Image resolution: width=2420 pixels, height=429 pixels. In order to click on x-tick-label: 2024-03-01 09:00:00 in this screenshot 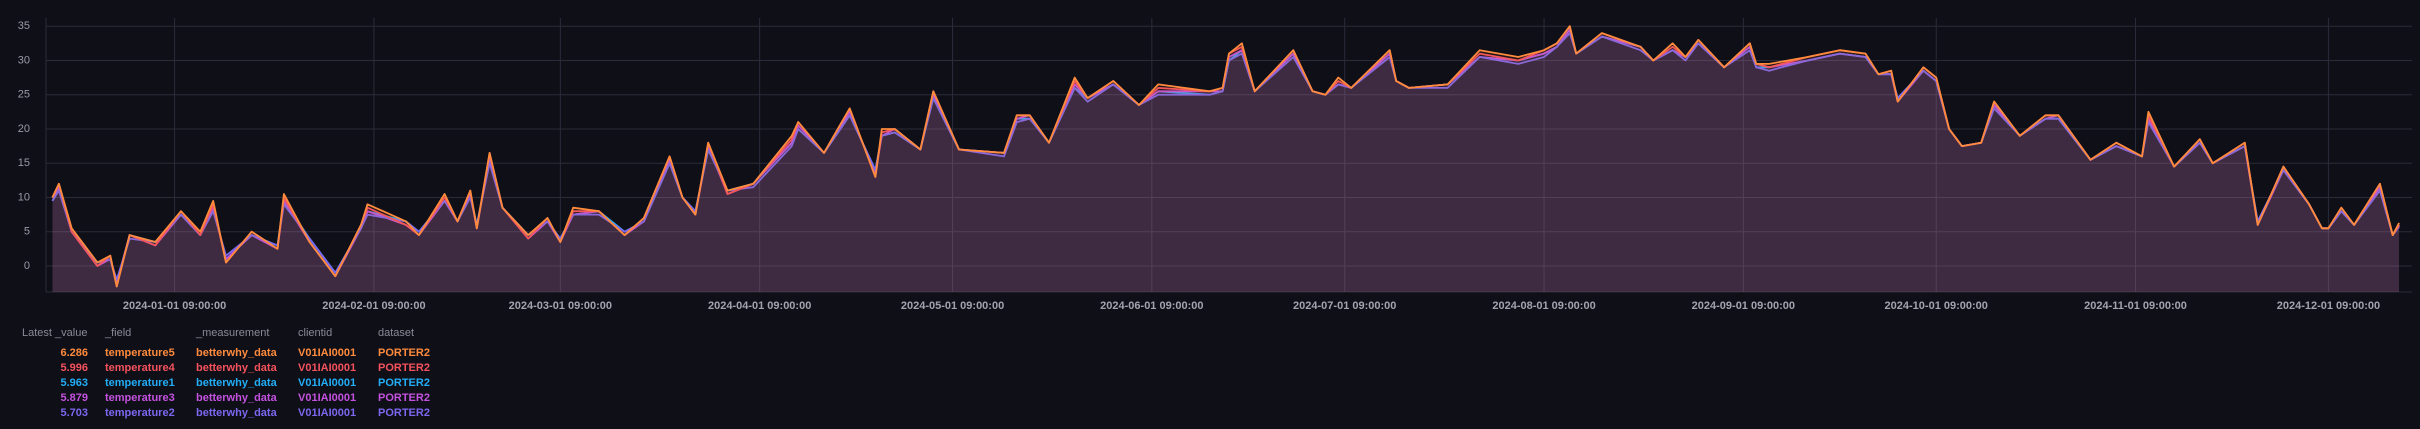, I will do `click(560, 306)`.